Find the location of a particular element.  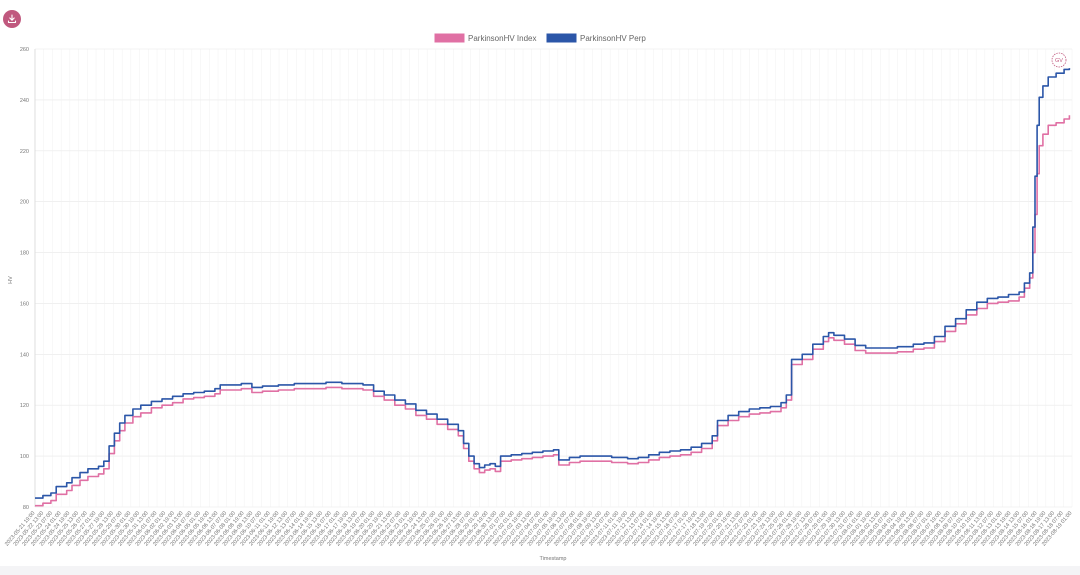

legend-item: ParkinsonHV Index is located at coordinates (485, 38).